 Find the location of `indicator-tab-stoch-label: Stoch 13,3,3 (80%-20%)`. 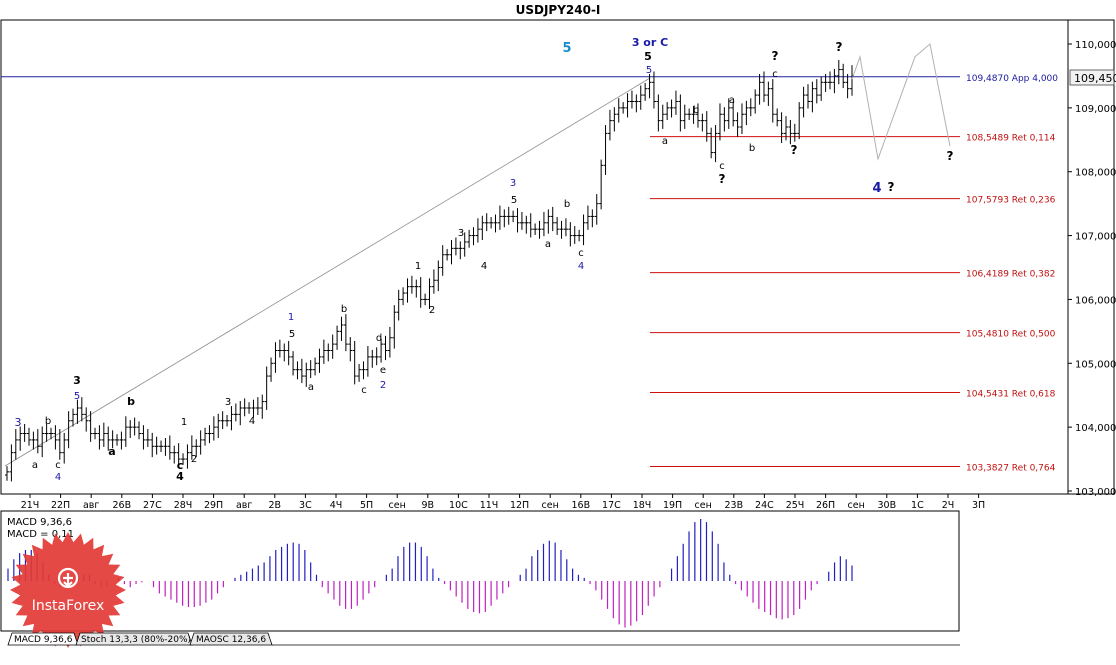

indicator-tab-stoch-label: Stoch 13,3,3 (80%-20%) is located at coordinates (136, 640).